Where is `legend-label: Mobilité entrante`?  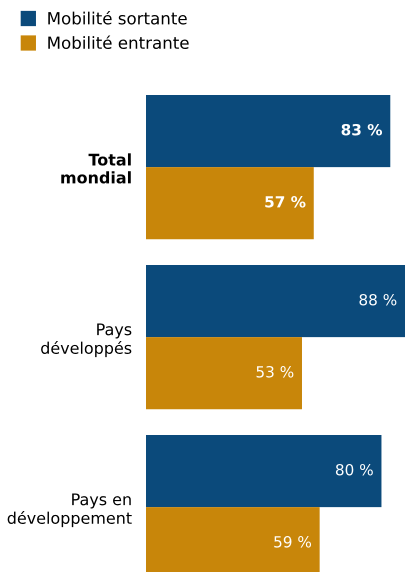
legend-label: Mobilité entrante is located at coordinates (118, 42).